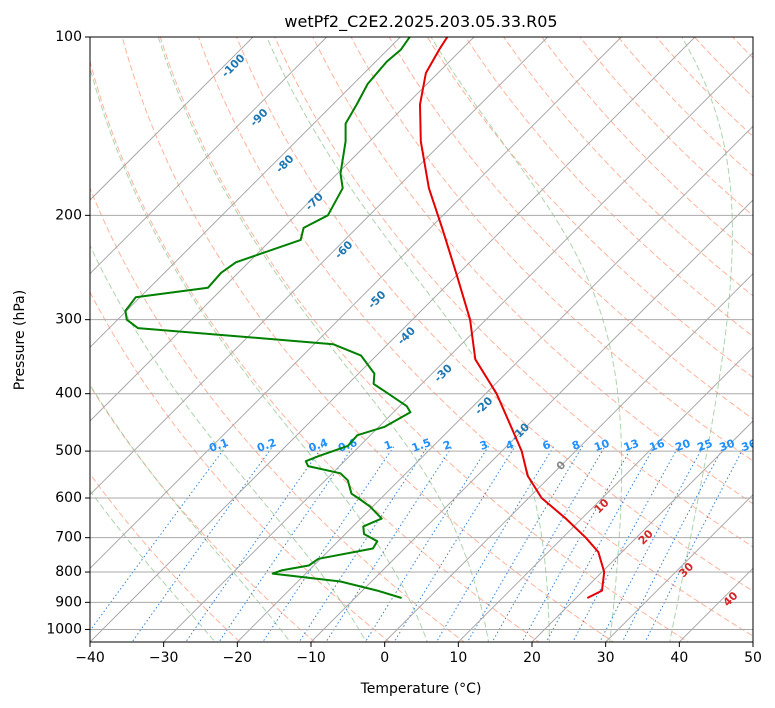 The image size is (775, 708). Describe the element at coordinates (68, 498) in the screenshot. I see `y-tick-label: 600` at that location.